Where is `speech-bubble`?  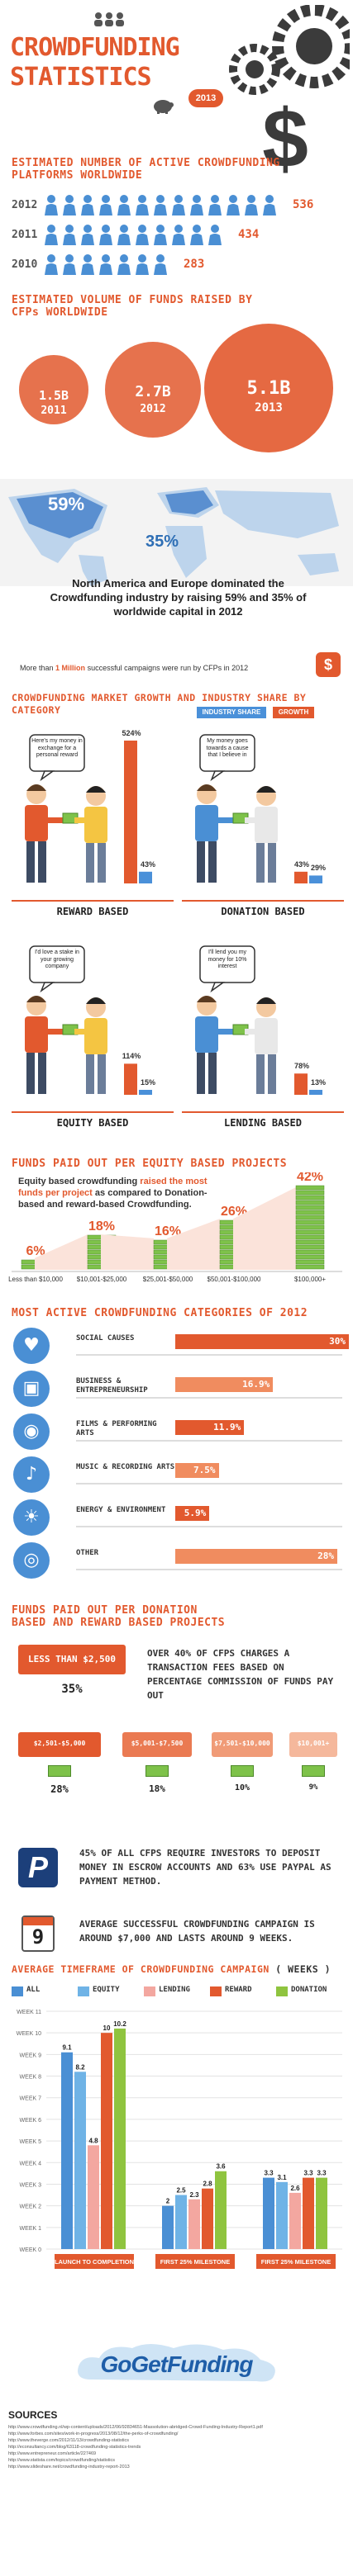
speech-bubble is located at coordinates (227, 964).